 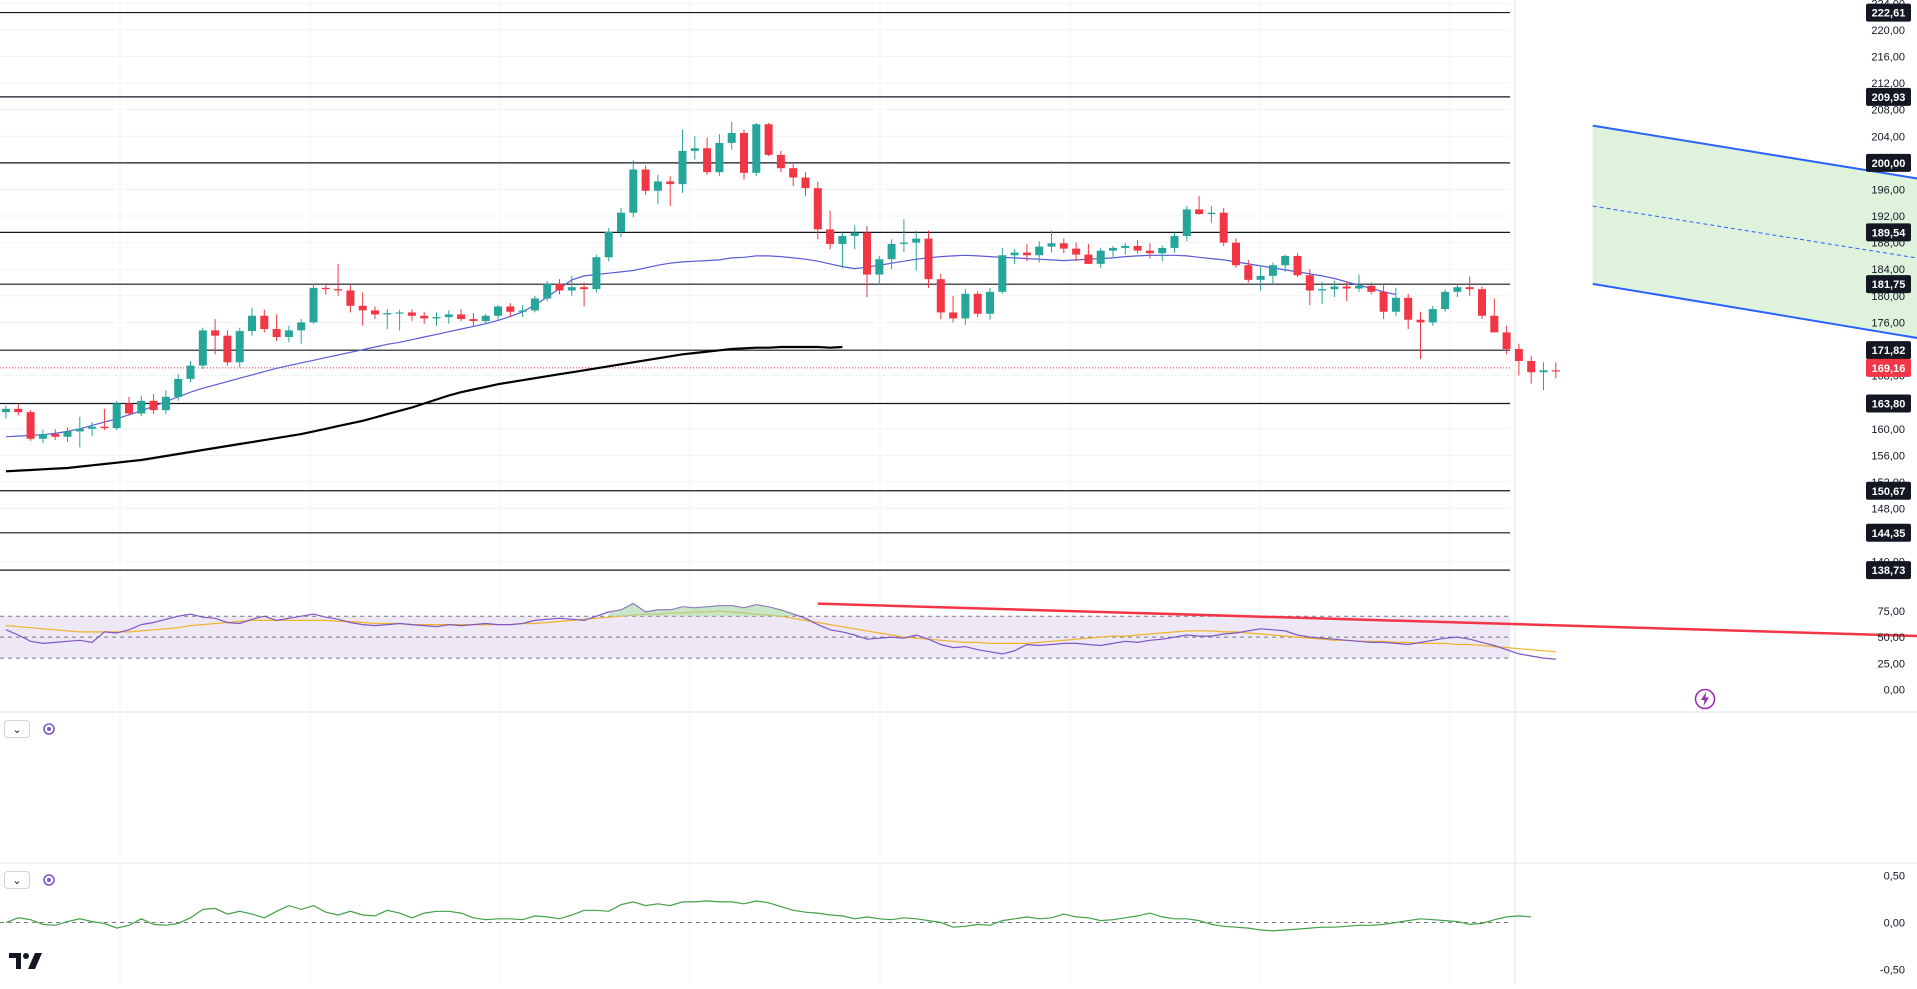 What do you see at coordinates (1888, 190) in the screenshot?
I see `price-tick-label: 196,00` at bounding box center [1888, 190].